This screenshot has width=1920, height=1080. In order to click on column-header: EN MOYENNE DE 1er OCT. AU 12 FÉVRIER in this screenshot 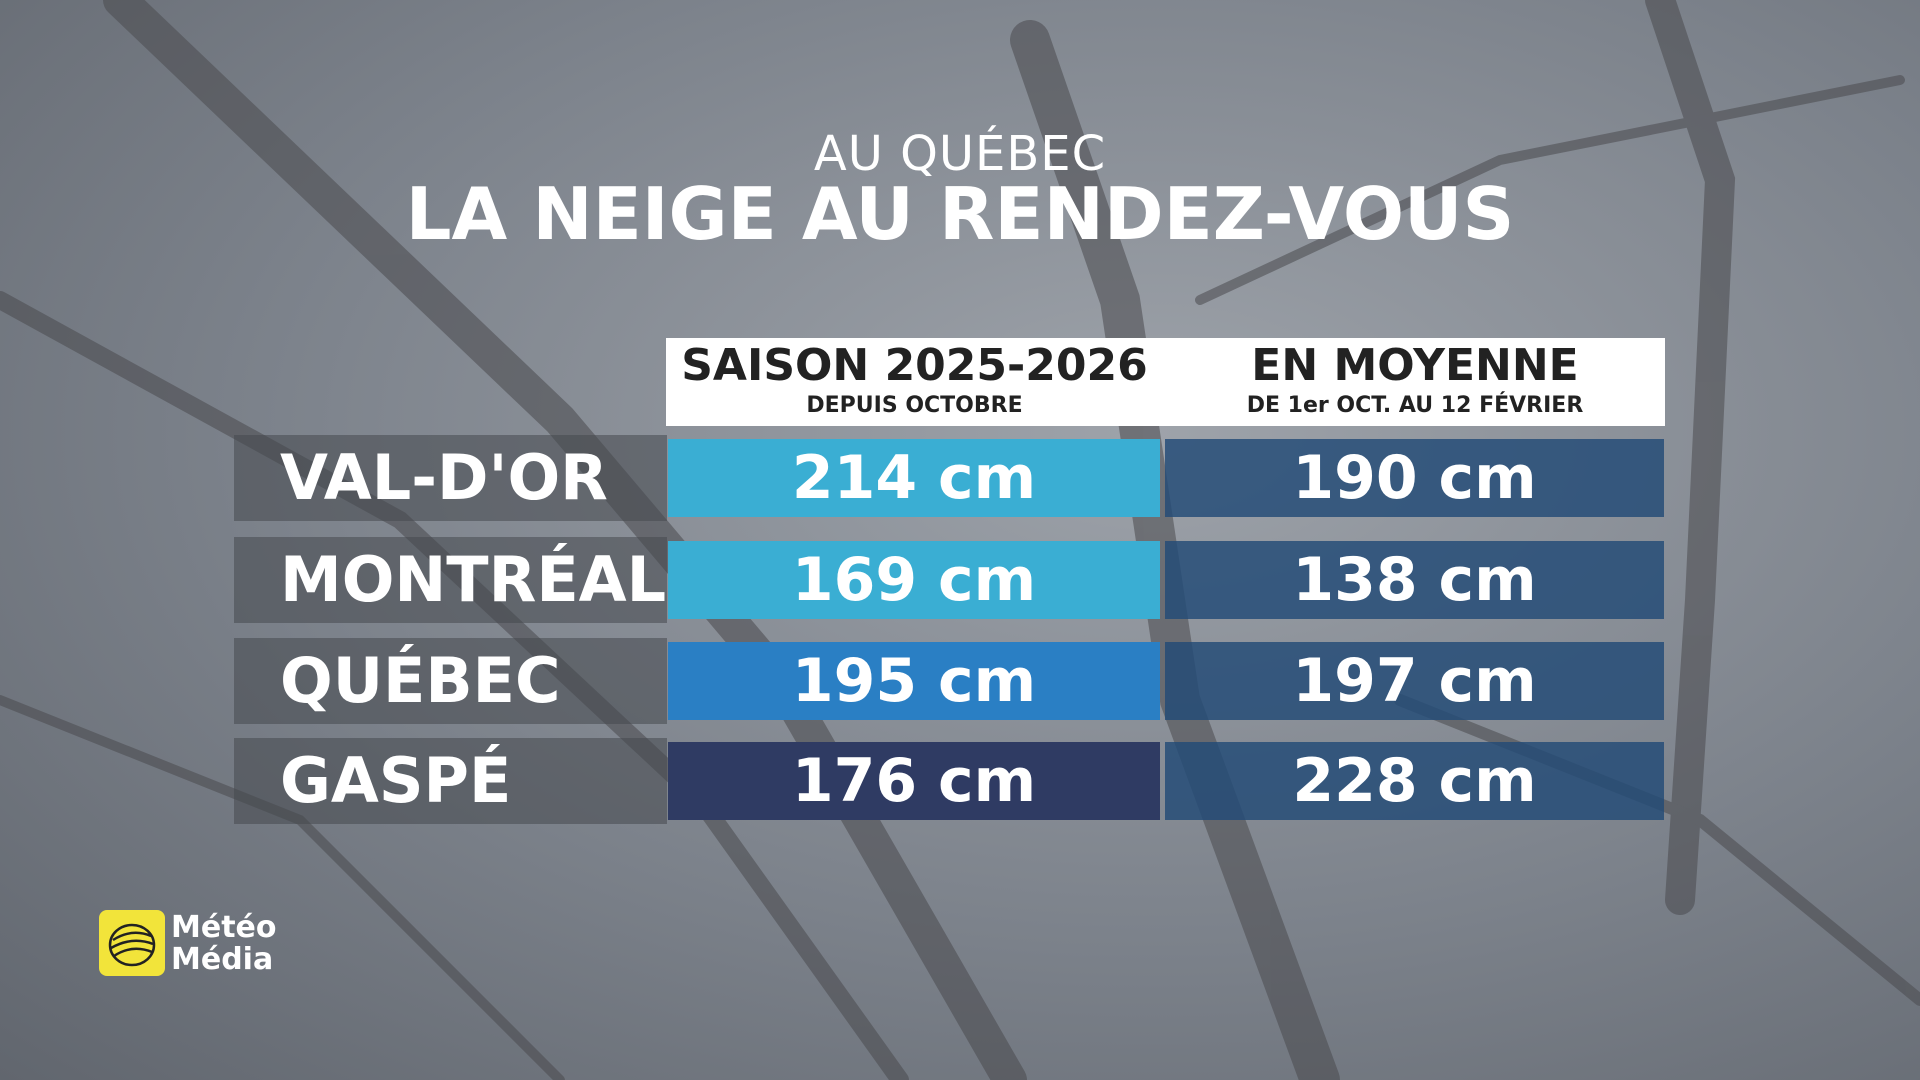, I will do `click(1415, 382)`.